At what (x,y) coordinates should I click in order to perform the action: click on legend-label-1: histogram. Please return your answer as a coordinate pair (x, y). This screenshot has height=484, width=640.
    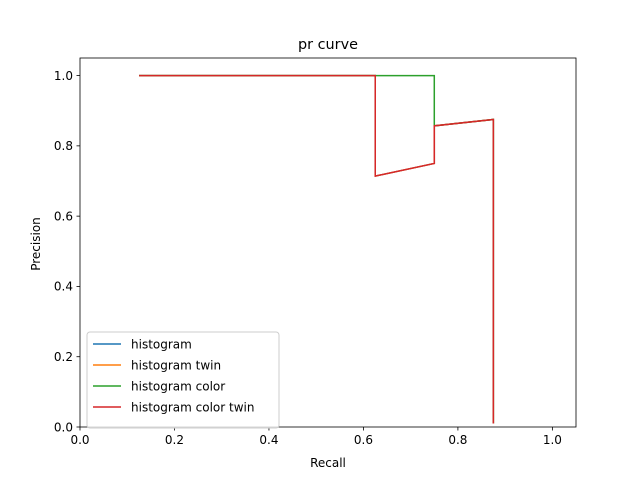
    Looking at the image, I should click on (161, 344).